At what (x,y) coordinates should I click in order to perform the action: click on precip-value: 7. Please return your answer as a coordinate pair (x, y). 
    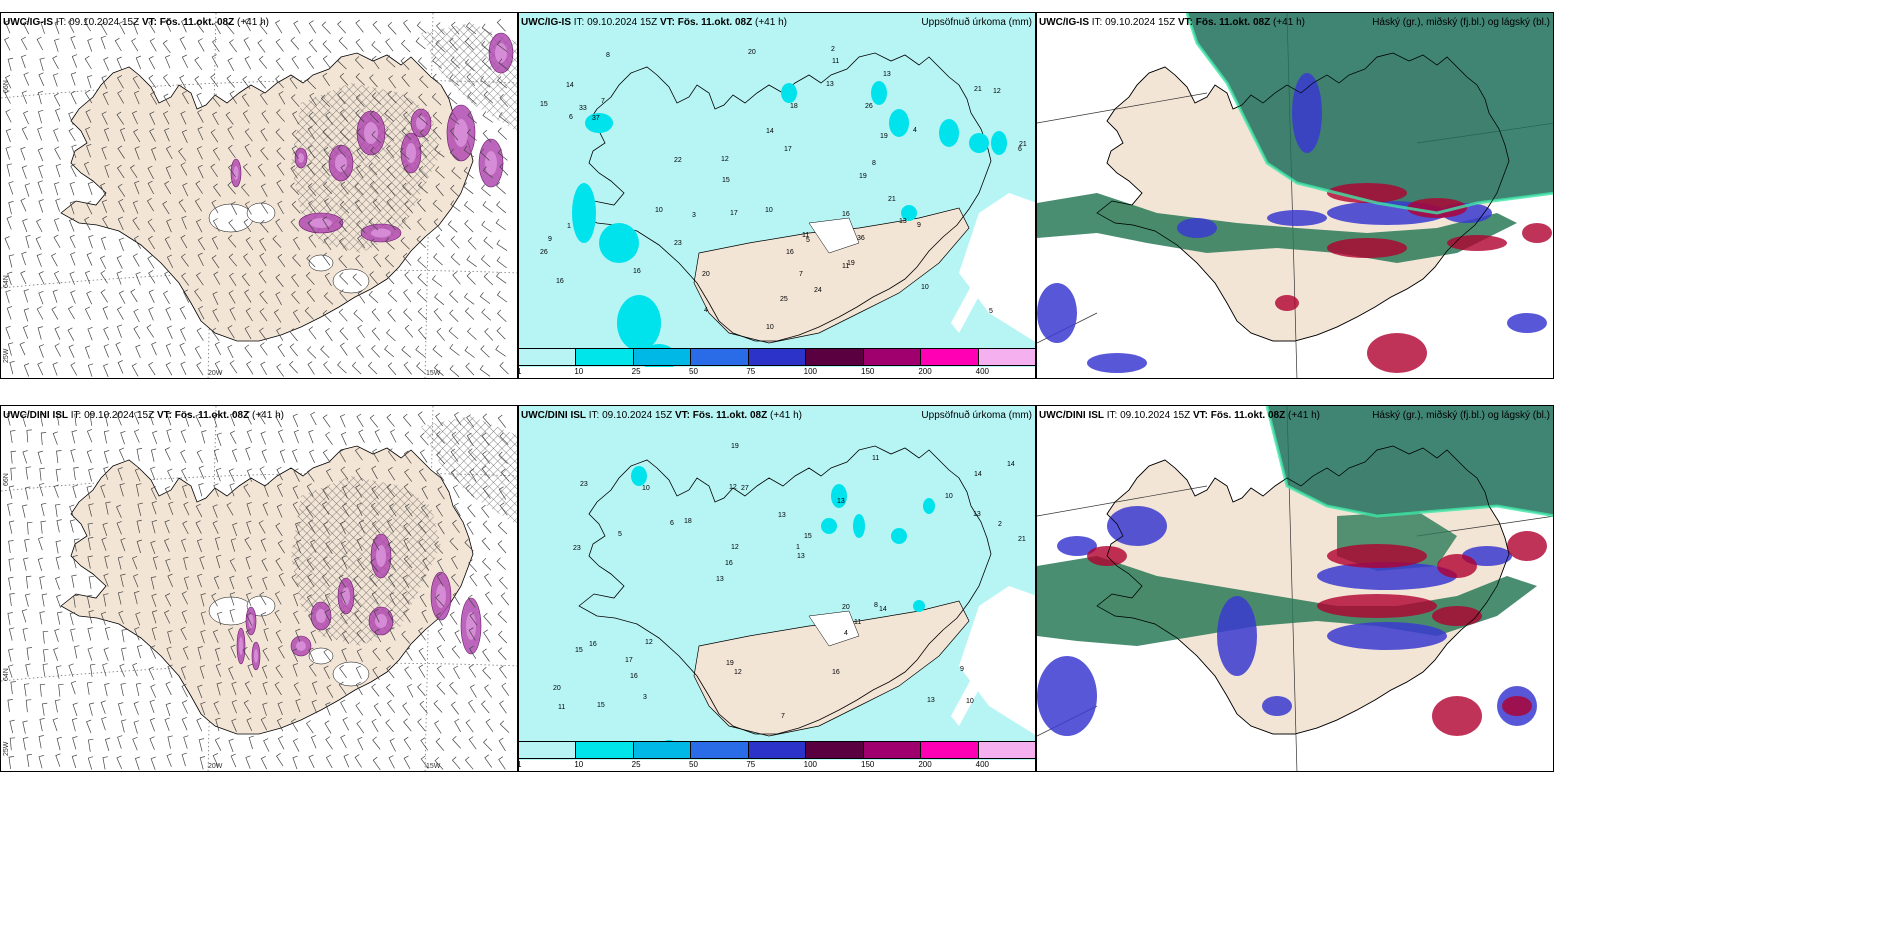
    Looking at the image, I should click on (801, 274).